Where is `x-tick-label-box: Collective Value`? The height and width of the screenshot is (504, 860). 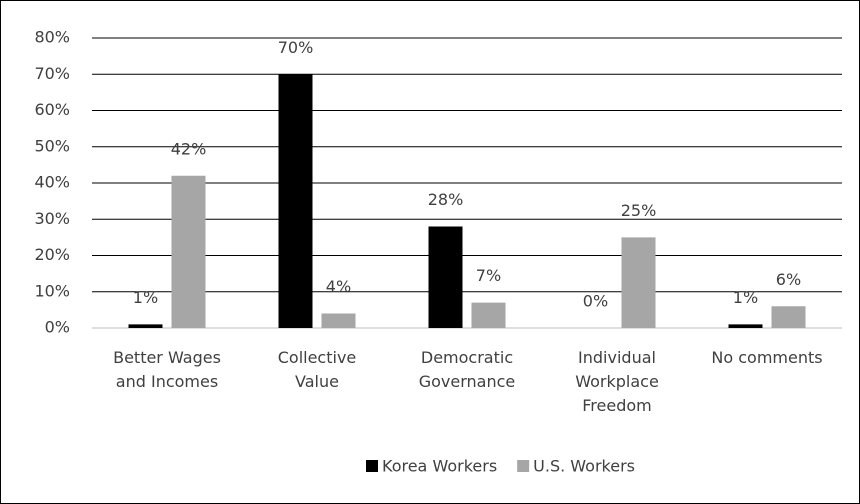 x-tick-label-box: Collective Value is located at coordinates (317, 369).